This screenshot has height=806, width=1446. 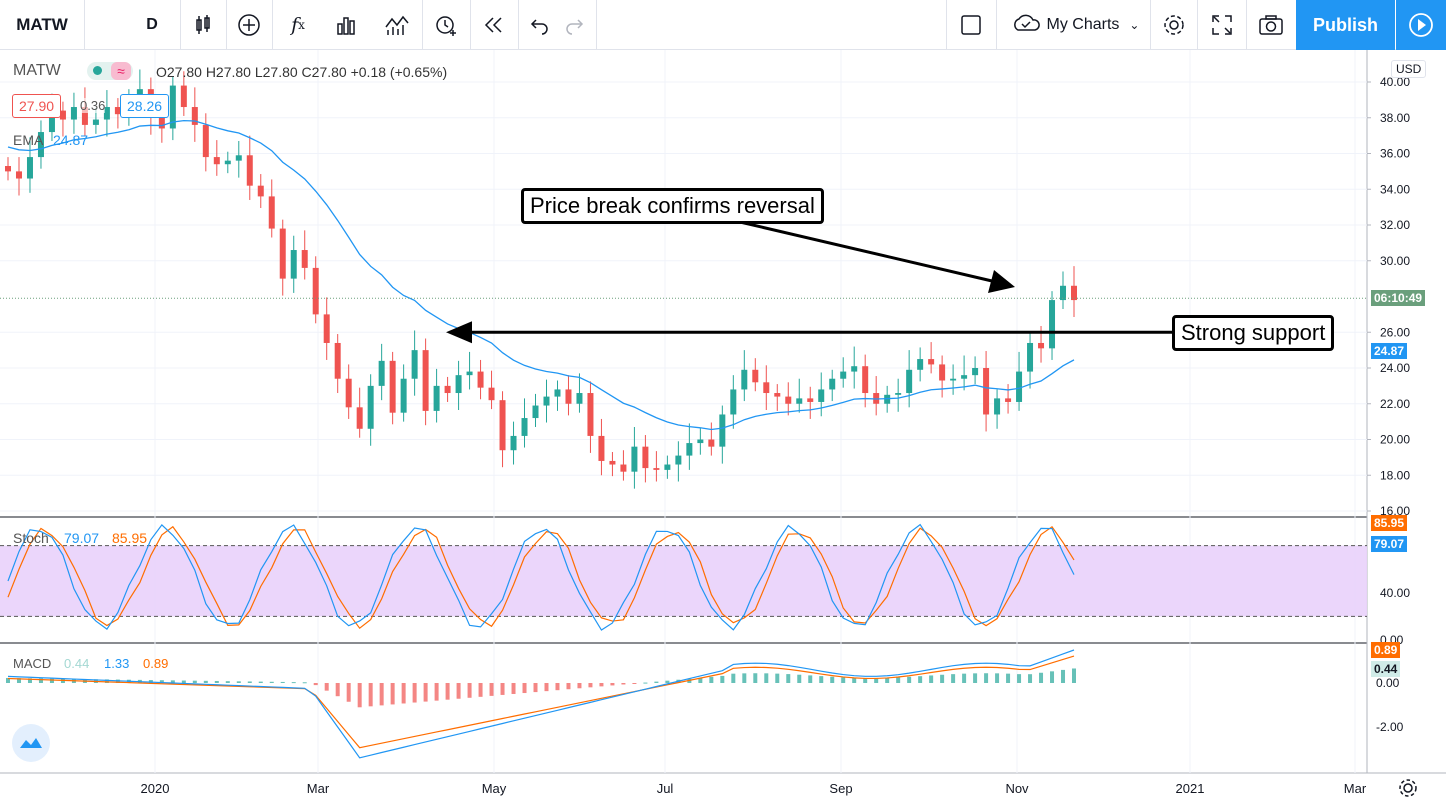 I want to click on camera-icon, so click(x=1271, y=25).